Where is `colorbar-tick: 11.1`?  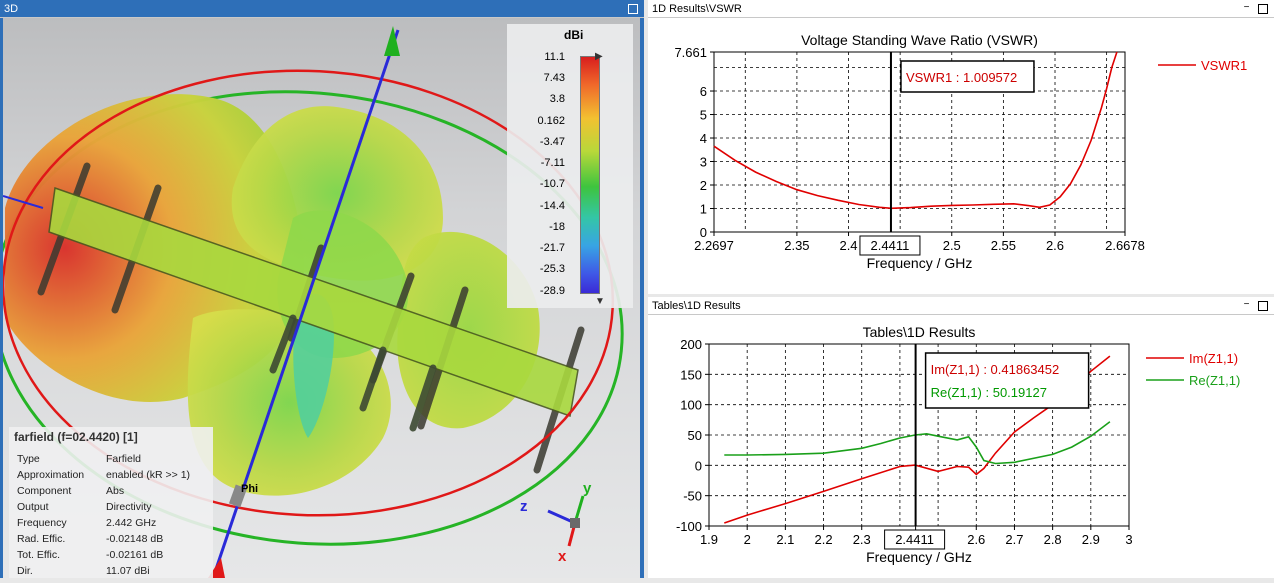
colorbar-tick: 11.1 is located at coordinates (540, 57).